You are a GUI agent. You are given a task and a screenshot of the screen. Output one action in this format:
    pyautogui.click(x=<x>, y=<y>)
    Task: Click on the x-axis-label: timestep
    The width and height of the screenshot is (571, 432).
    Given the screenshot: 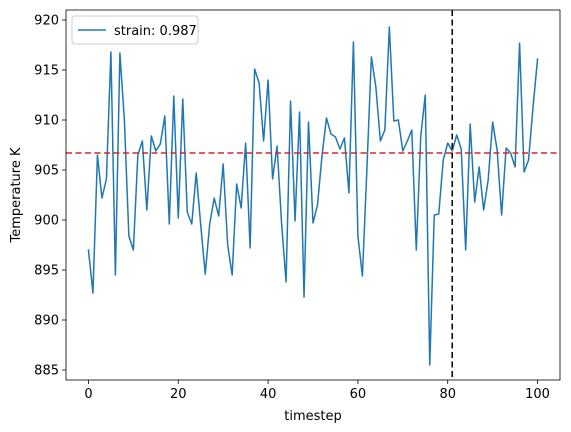 What is the action you would take?
    pyautogui.click(x=313, y=416)
    